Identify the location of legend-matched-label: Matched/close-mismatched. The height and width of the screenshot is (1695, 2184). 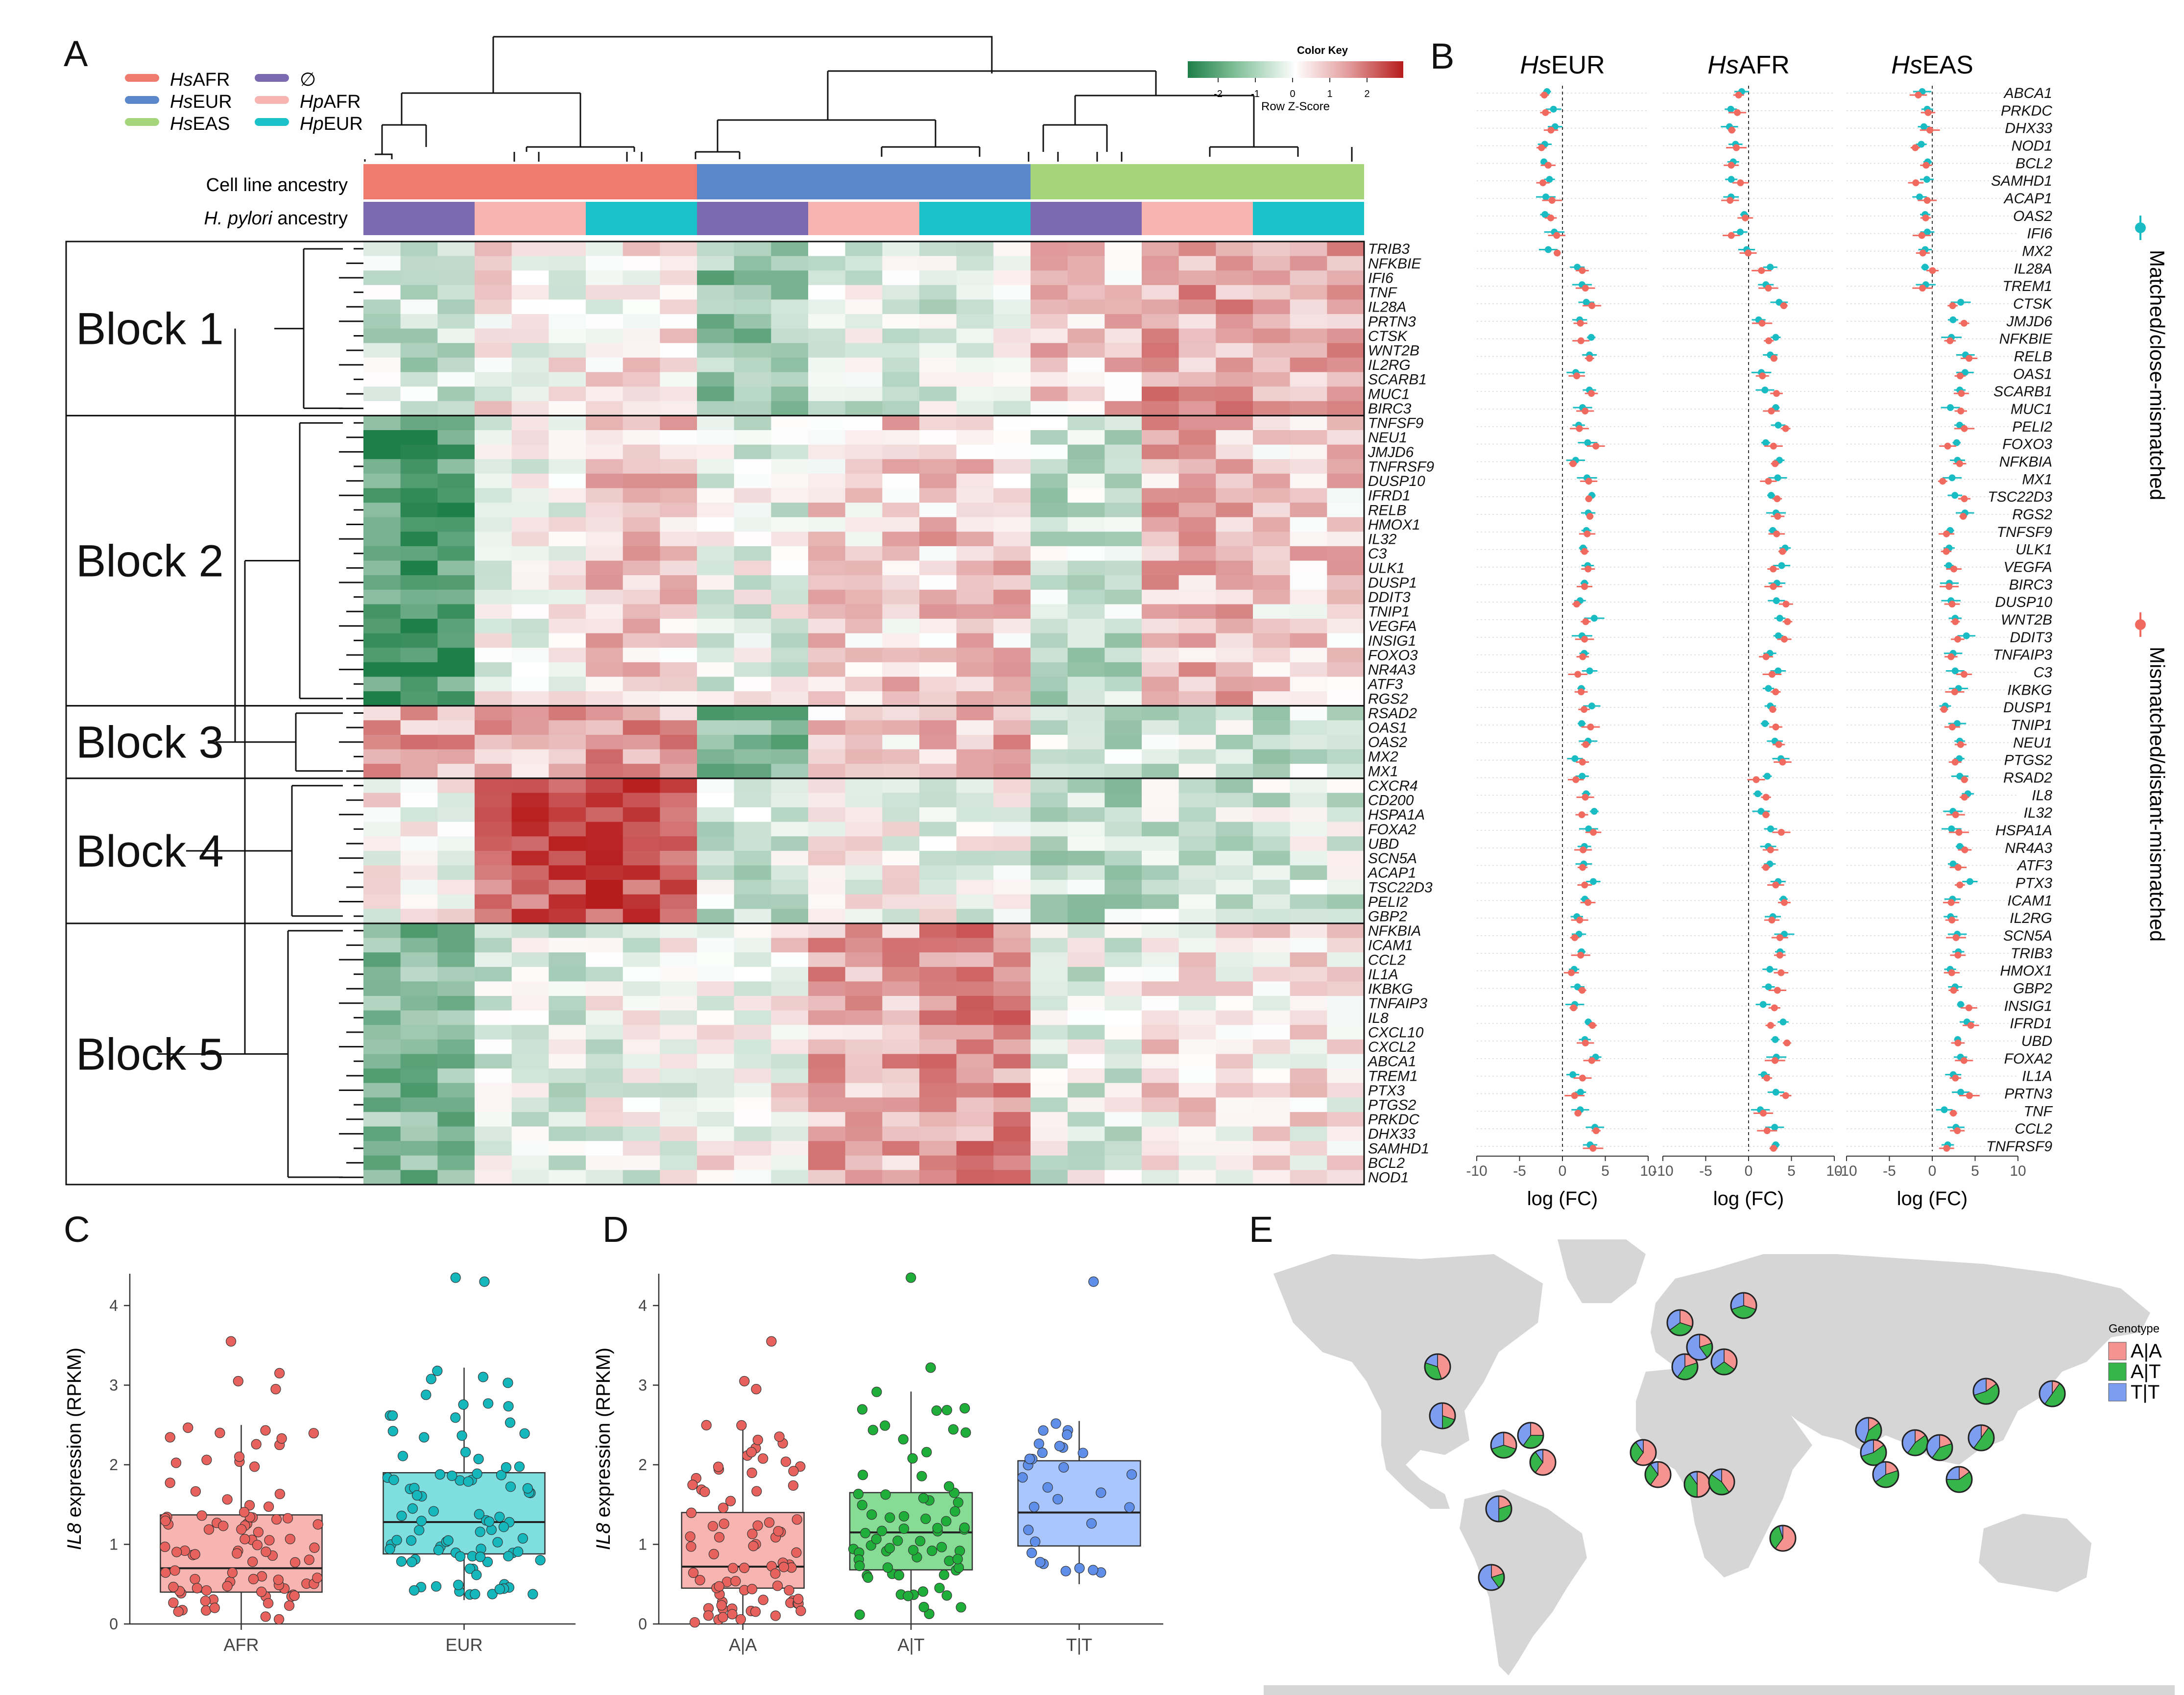
(2157, 375).